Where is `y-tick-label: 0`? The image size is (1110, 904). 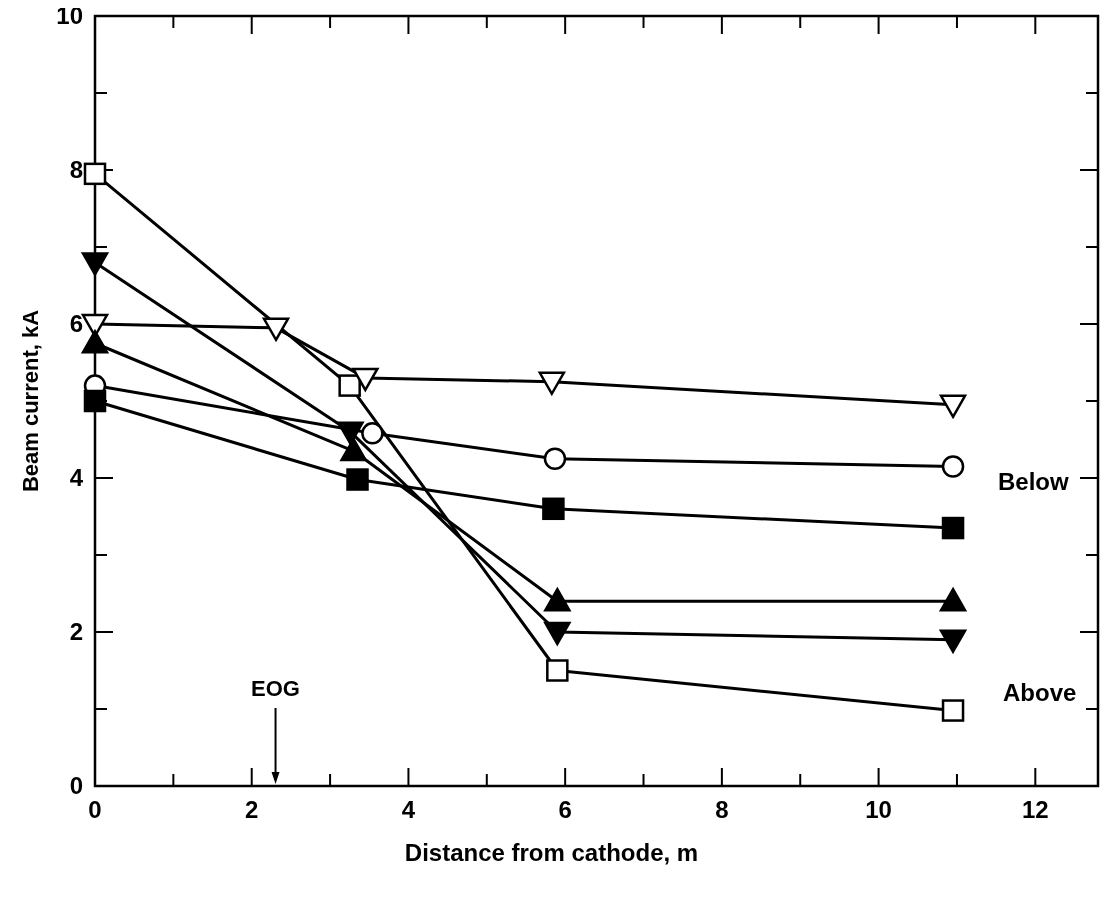 y-tick-label: 0 is located at coordinates (76, 785).